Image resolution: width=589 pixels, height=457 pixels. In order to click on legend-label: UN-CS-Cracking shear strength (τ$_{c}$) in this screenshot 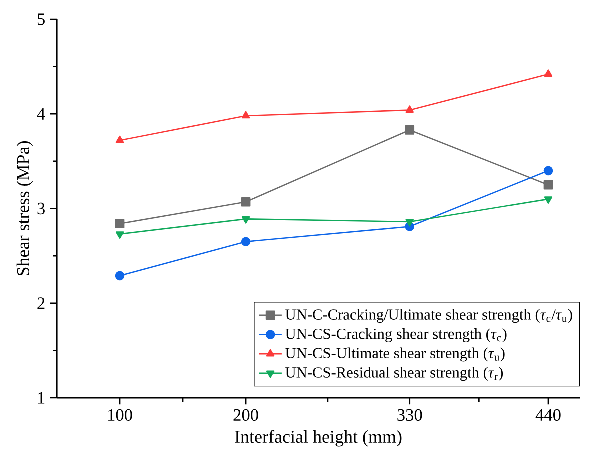, I will do `click(396, 335)`.